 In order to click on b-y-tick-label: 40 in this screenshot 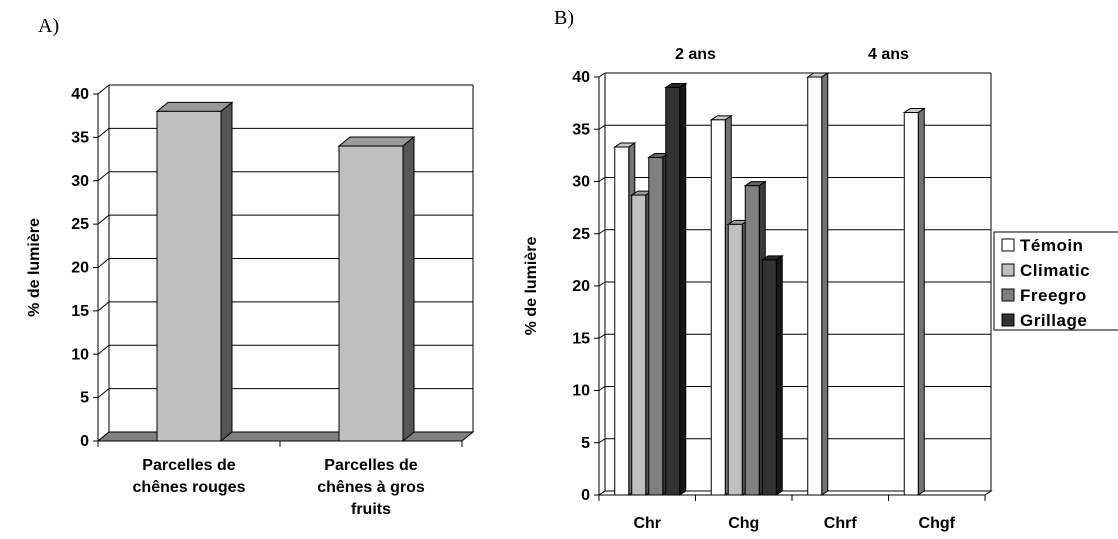, I will do `click(581, 77)`.